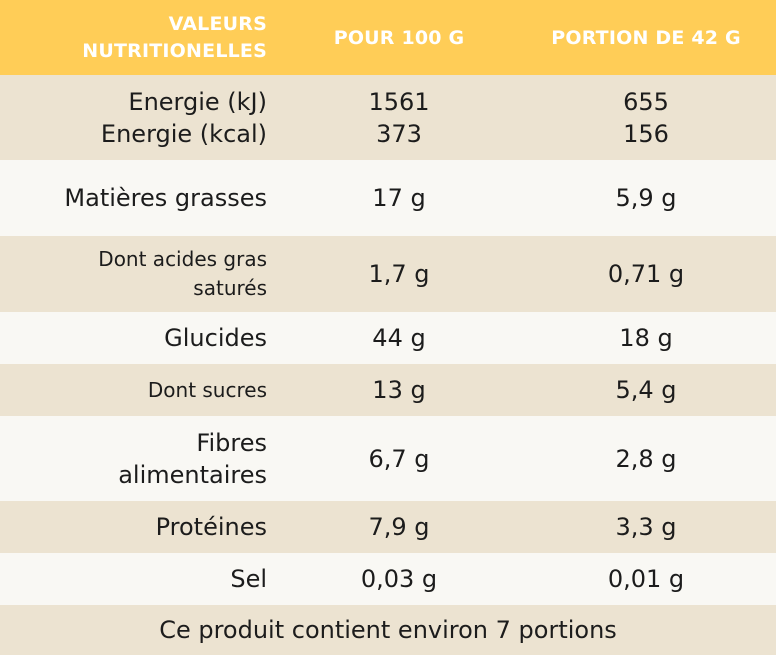  What do you see at coordinates (646, 101) in the screenshot?
I see `value-portion-energy-kj: 655` at bounding box center [646, 101].